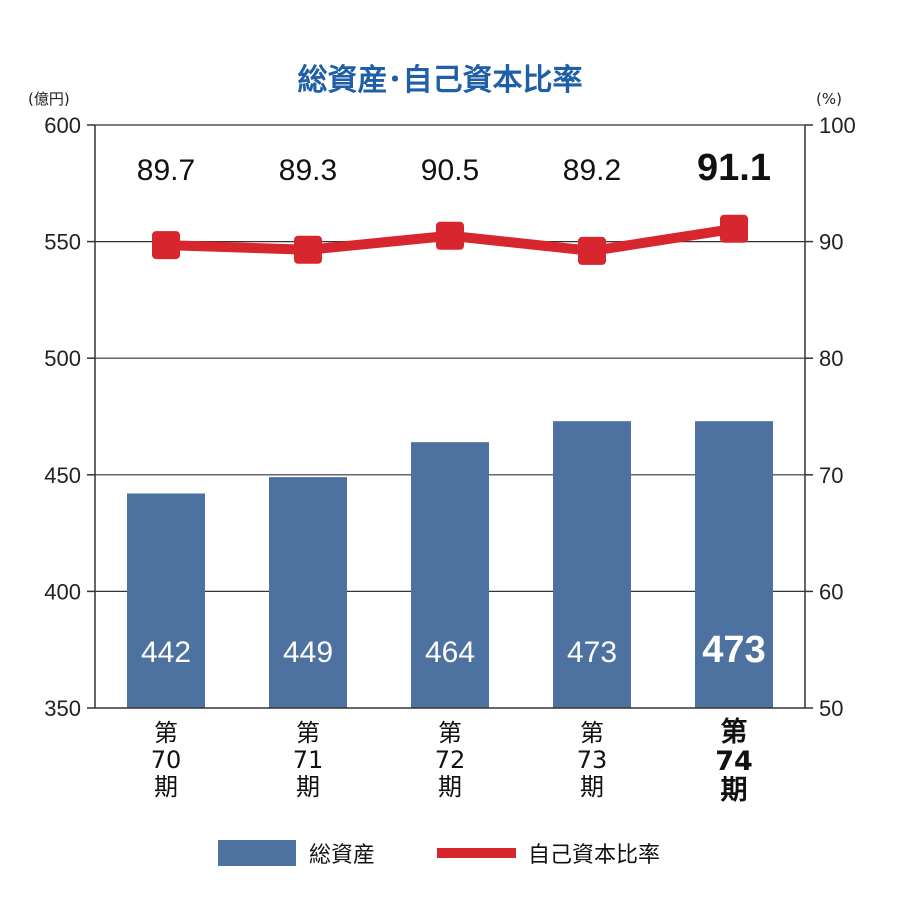 Image resolution: width=900 pixels, height=900 pixels. Describe the element at coordinates (450, 760) in the screenshot. I see `category-label: 72` at that location.